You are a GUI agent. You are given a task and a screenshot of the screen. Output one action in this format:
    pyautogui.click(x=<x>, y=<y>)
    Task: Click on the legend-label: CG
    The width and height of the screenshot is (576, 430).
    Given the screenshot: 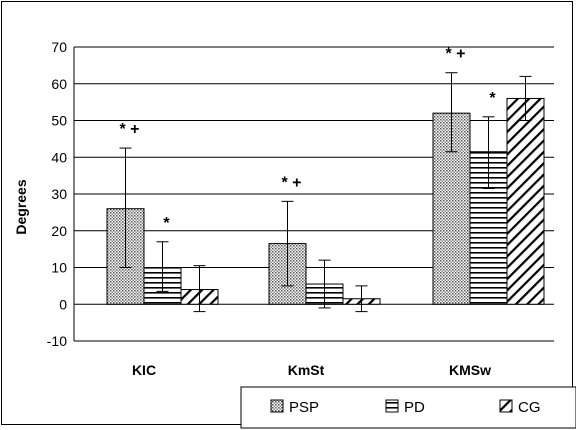 What is the action you would take?
    pyautogui.click(x=529, y=407)
    